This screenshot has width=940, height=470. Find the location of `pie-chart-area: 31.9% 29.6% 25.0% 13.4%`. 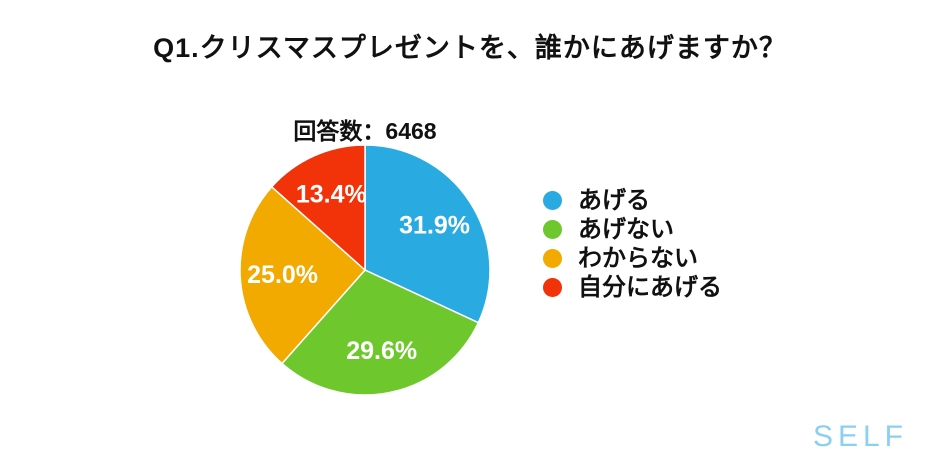

pie-chart-area: 31.9% 29.6% 25.0% 13.4% is located at coordinates (365, 270).